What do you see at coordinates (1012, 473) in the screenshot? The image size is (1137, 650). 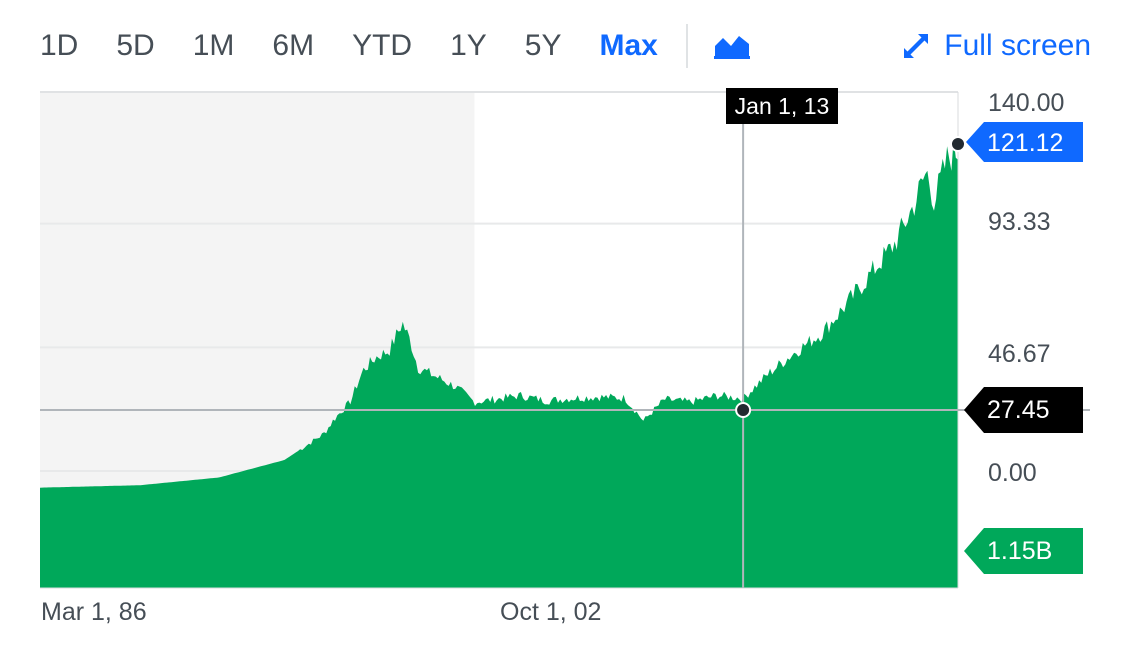 I see `y-tick-label: 0.00` at bounding box center [1012, 473].